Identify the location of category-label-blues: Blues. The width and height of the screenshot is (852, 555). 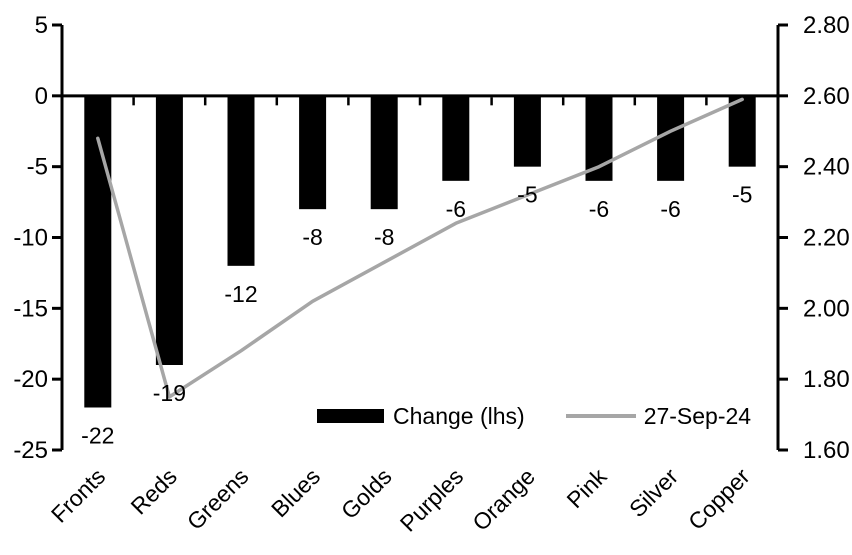
(295, 492).